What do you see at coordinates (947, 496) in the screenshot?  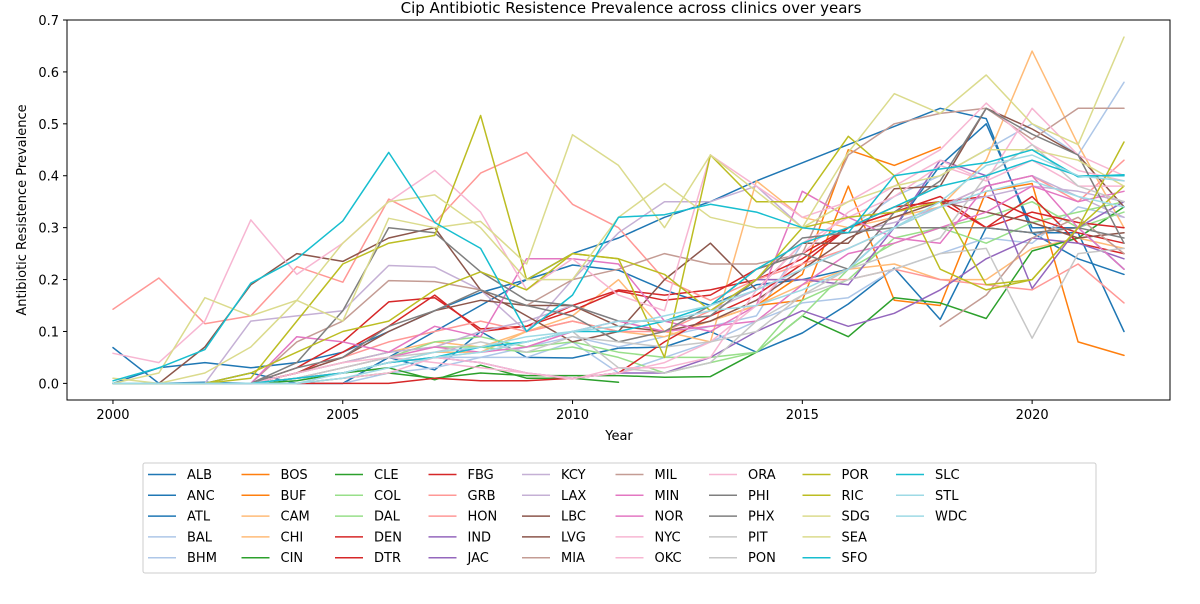 I see `legend-label: STL` at bounding box center [947, 496].